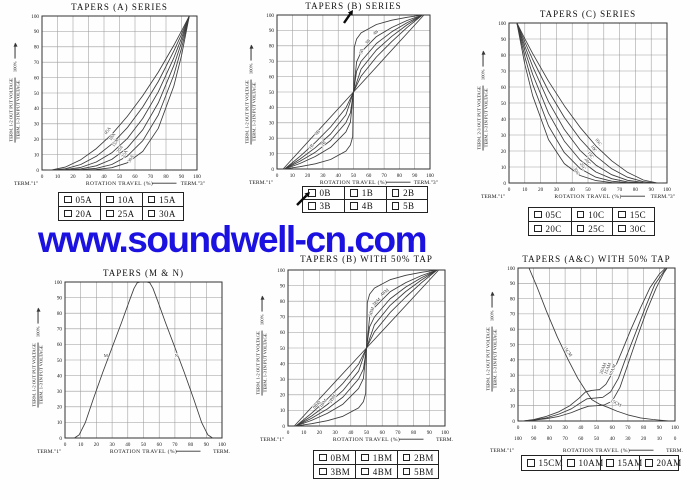 The width and height of the screenshot is (700, 500). What do you see at coordinates (365, 193) in the screenshot?
I see `legend-row: 0B 1B 2B` at bounding box center [365, 193].